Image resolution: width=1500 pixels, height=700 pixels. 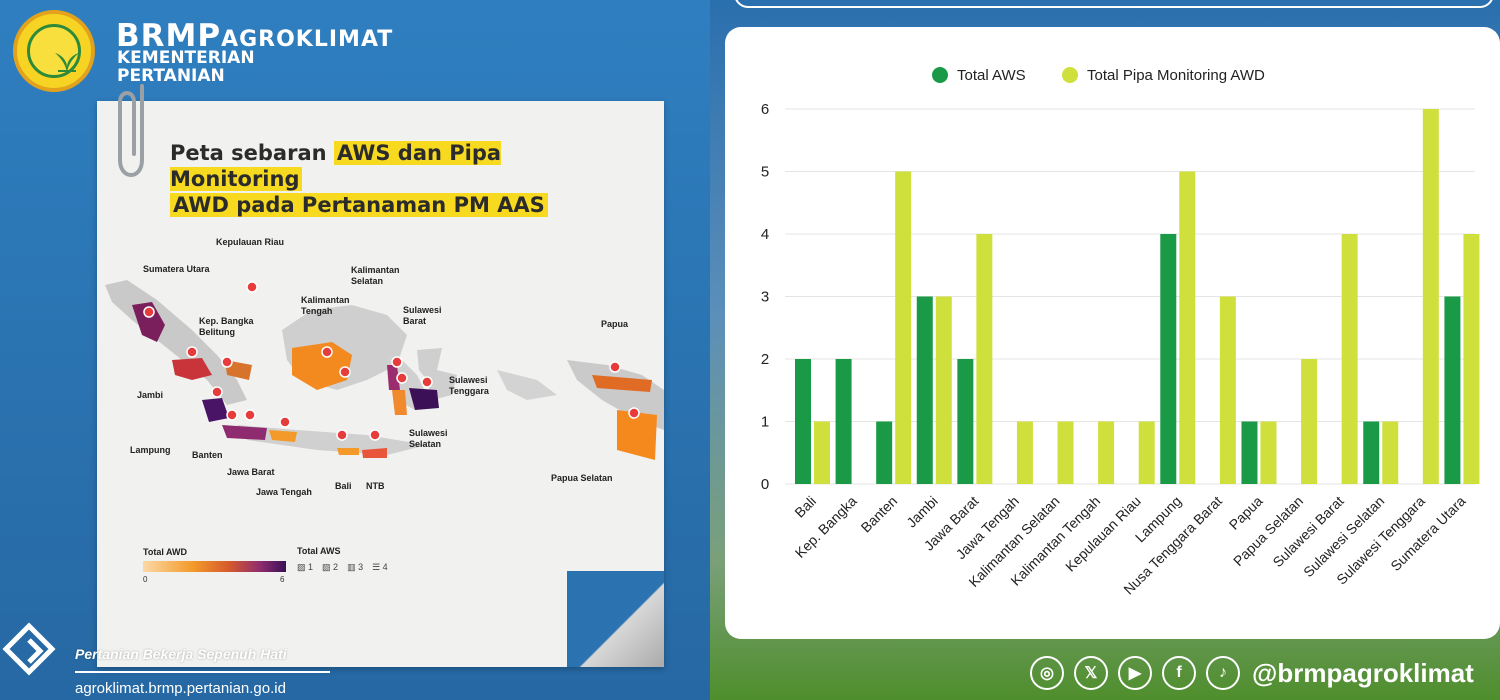 What do you see at coordinates (375, 486) in the screenshot?
I see `map-label-ntb: NTB` at bounding box center [375, 486].